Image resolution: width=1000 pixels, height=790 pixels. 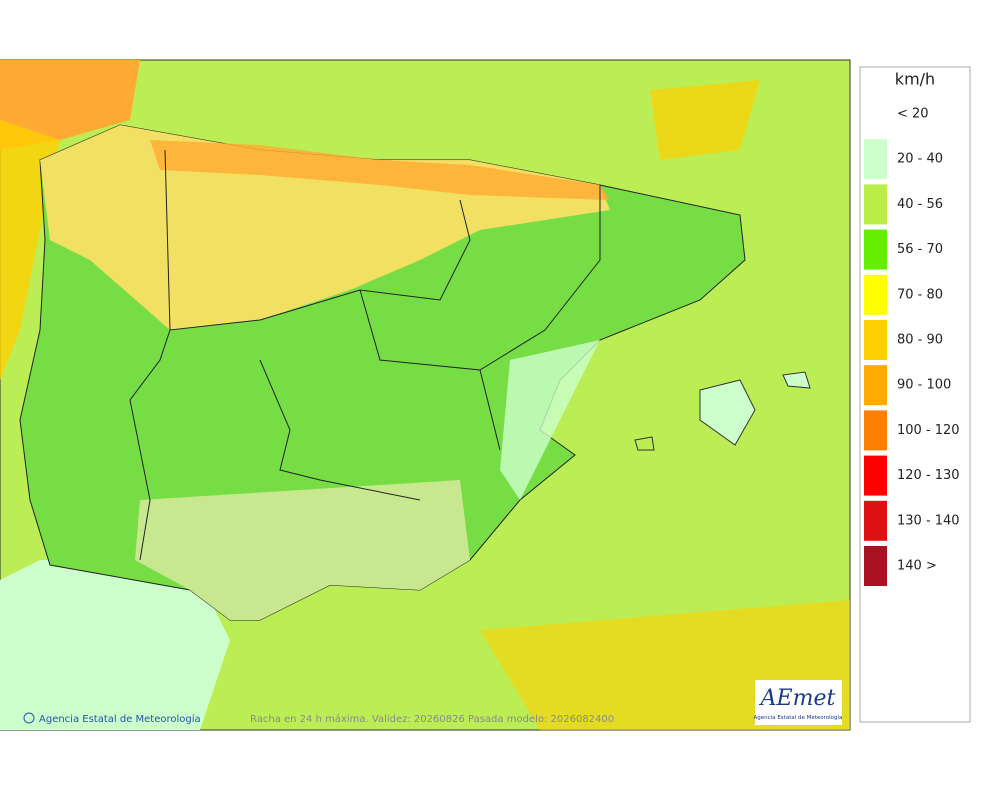 What do you see at coordinates (920, 159) in the screenshot?
I see `legend-label: 20 - 40` at bounding box center [920, 159].